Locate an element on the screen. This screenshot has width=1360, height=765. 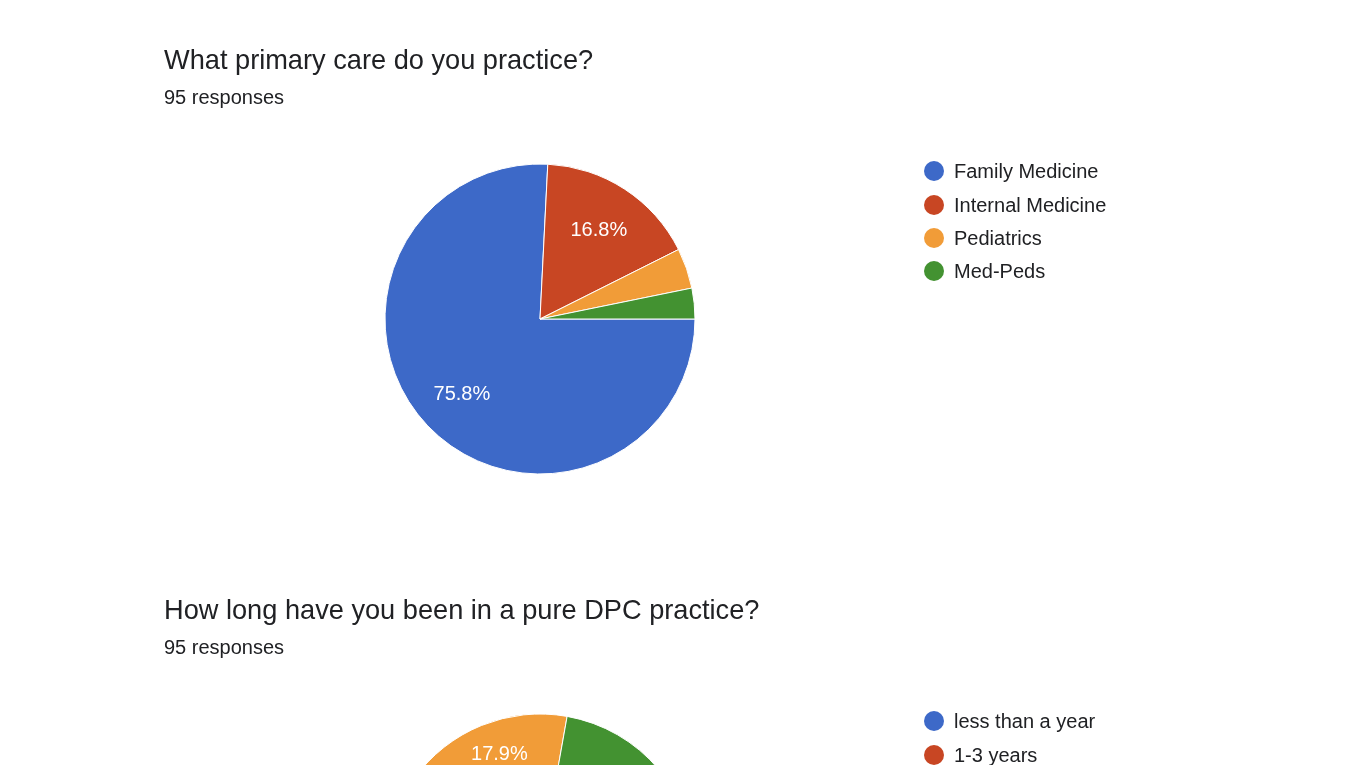
legend-label: Pediatrics is located at coordinates (998, 237).